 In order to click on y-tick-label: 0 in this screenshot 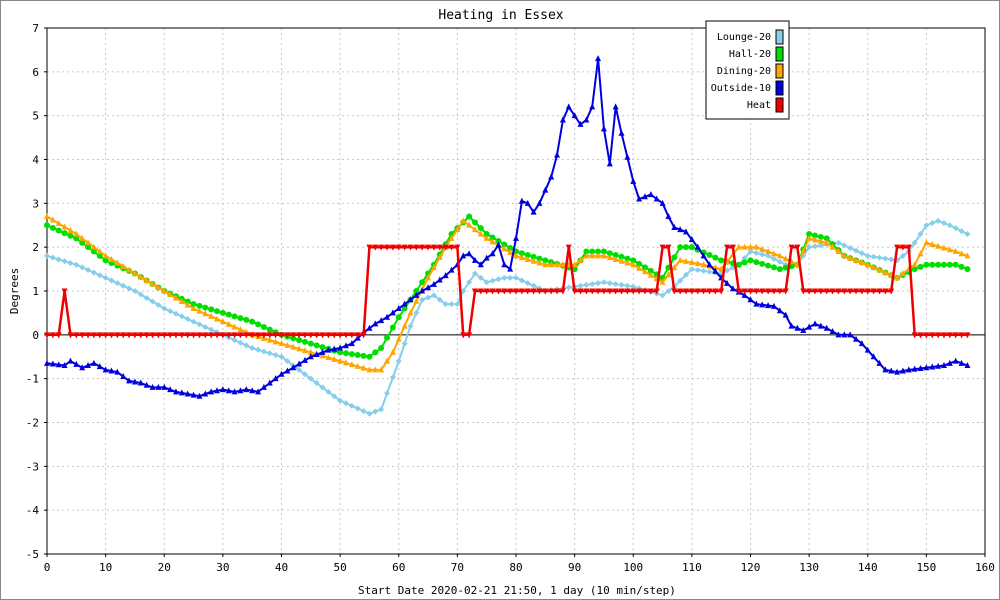, I will do `click(35, 335)`.